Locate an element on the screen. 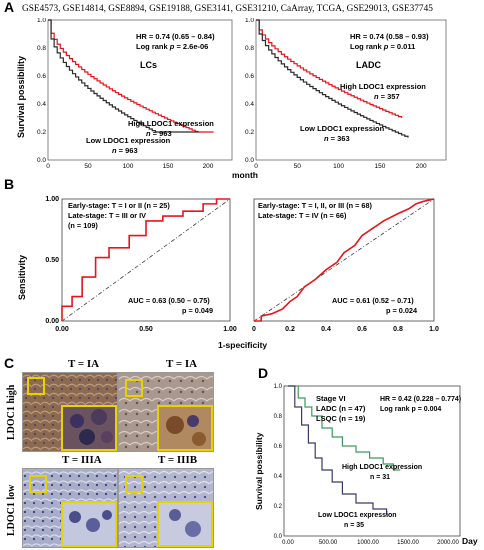 This screenshot has height=550, width=484. km-d-xtick: 1000.00 is located at coordinates (368, 542).